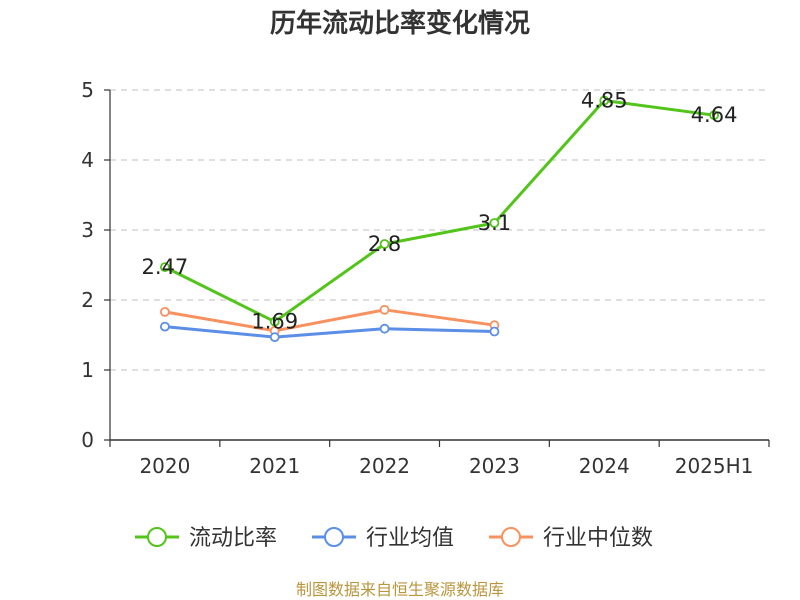 The image size is (800, 600). I want to click on data-label: 3.1, so click(494, 223).